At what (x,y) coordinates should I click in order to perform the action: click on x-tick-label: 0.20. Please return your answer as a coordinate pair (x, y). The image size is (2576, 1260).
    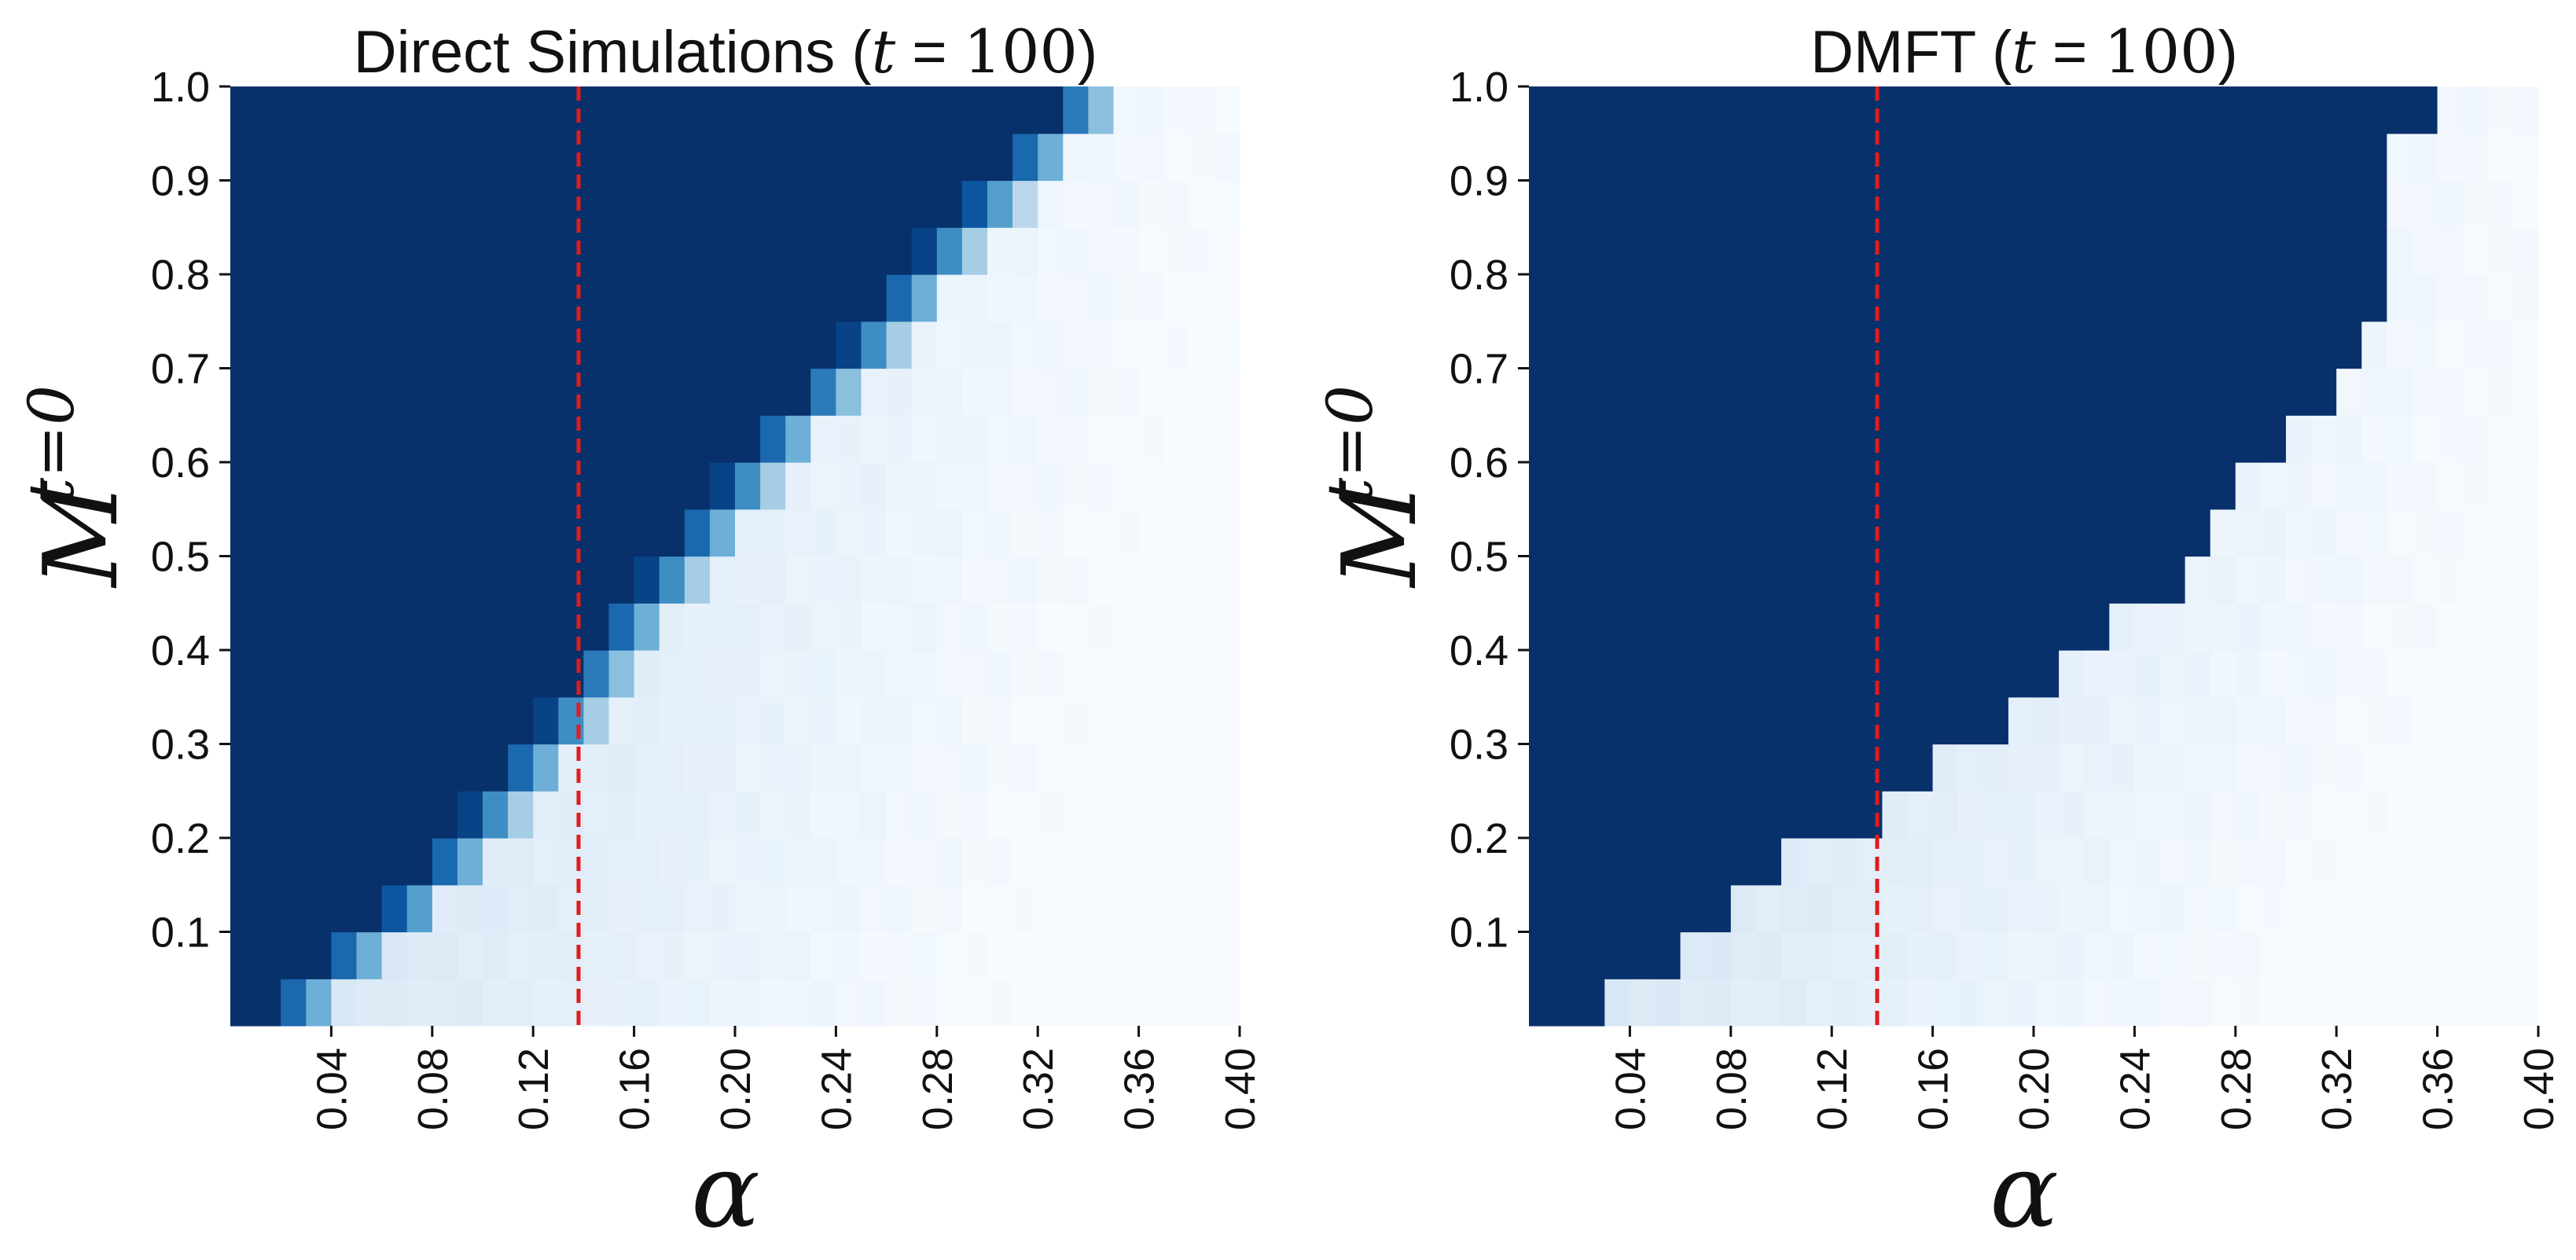
    Looking at the image, I should click on (735, 1089).